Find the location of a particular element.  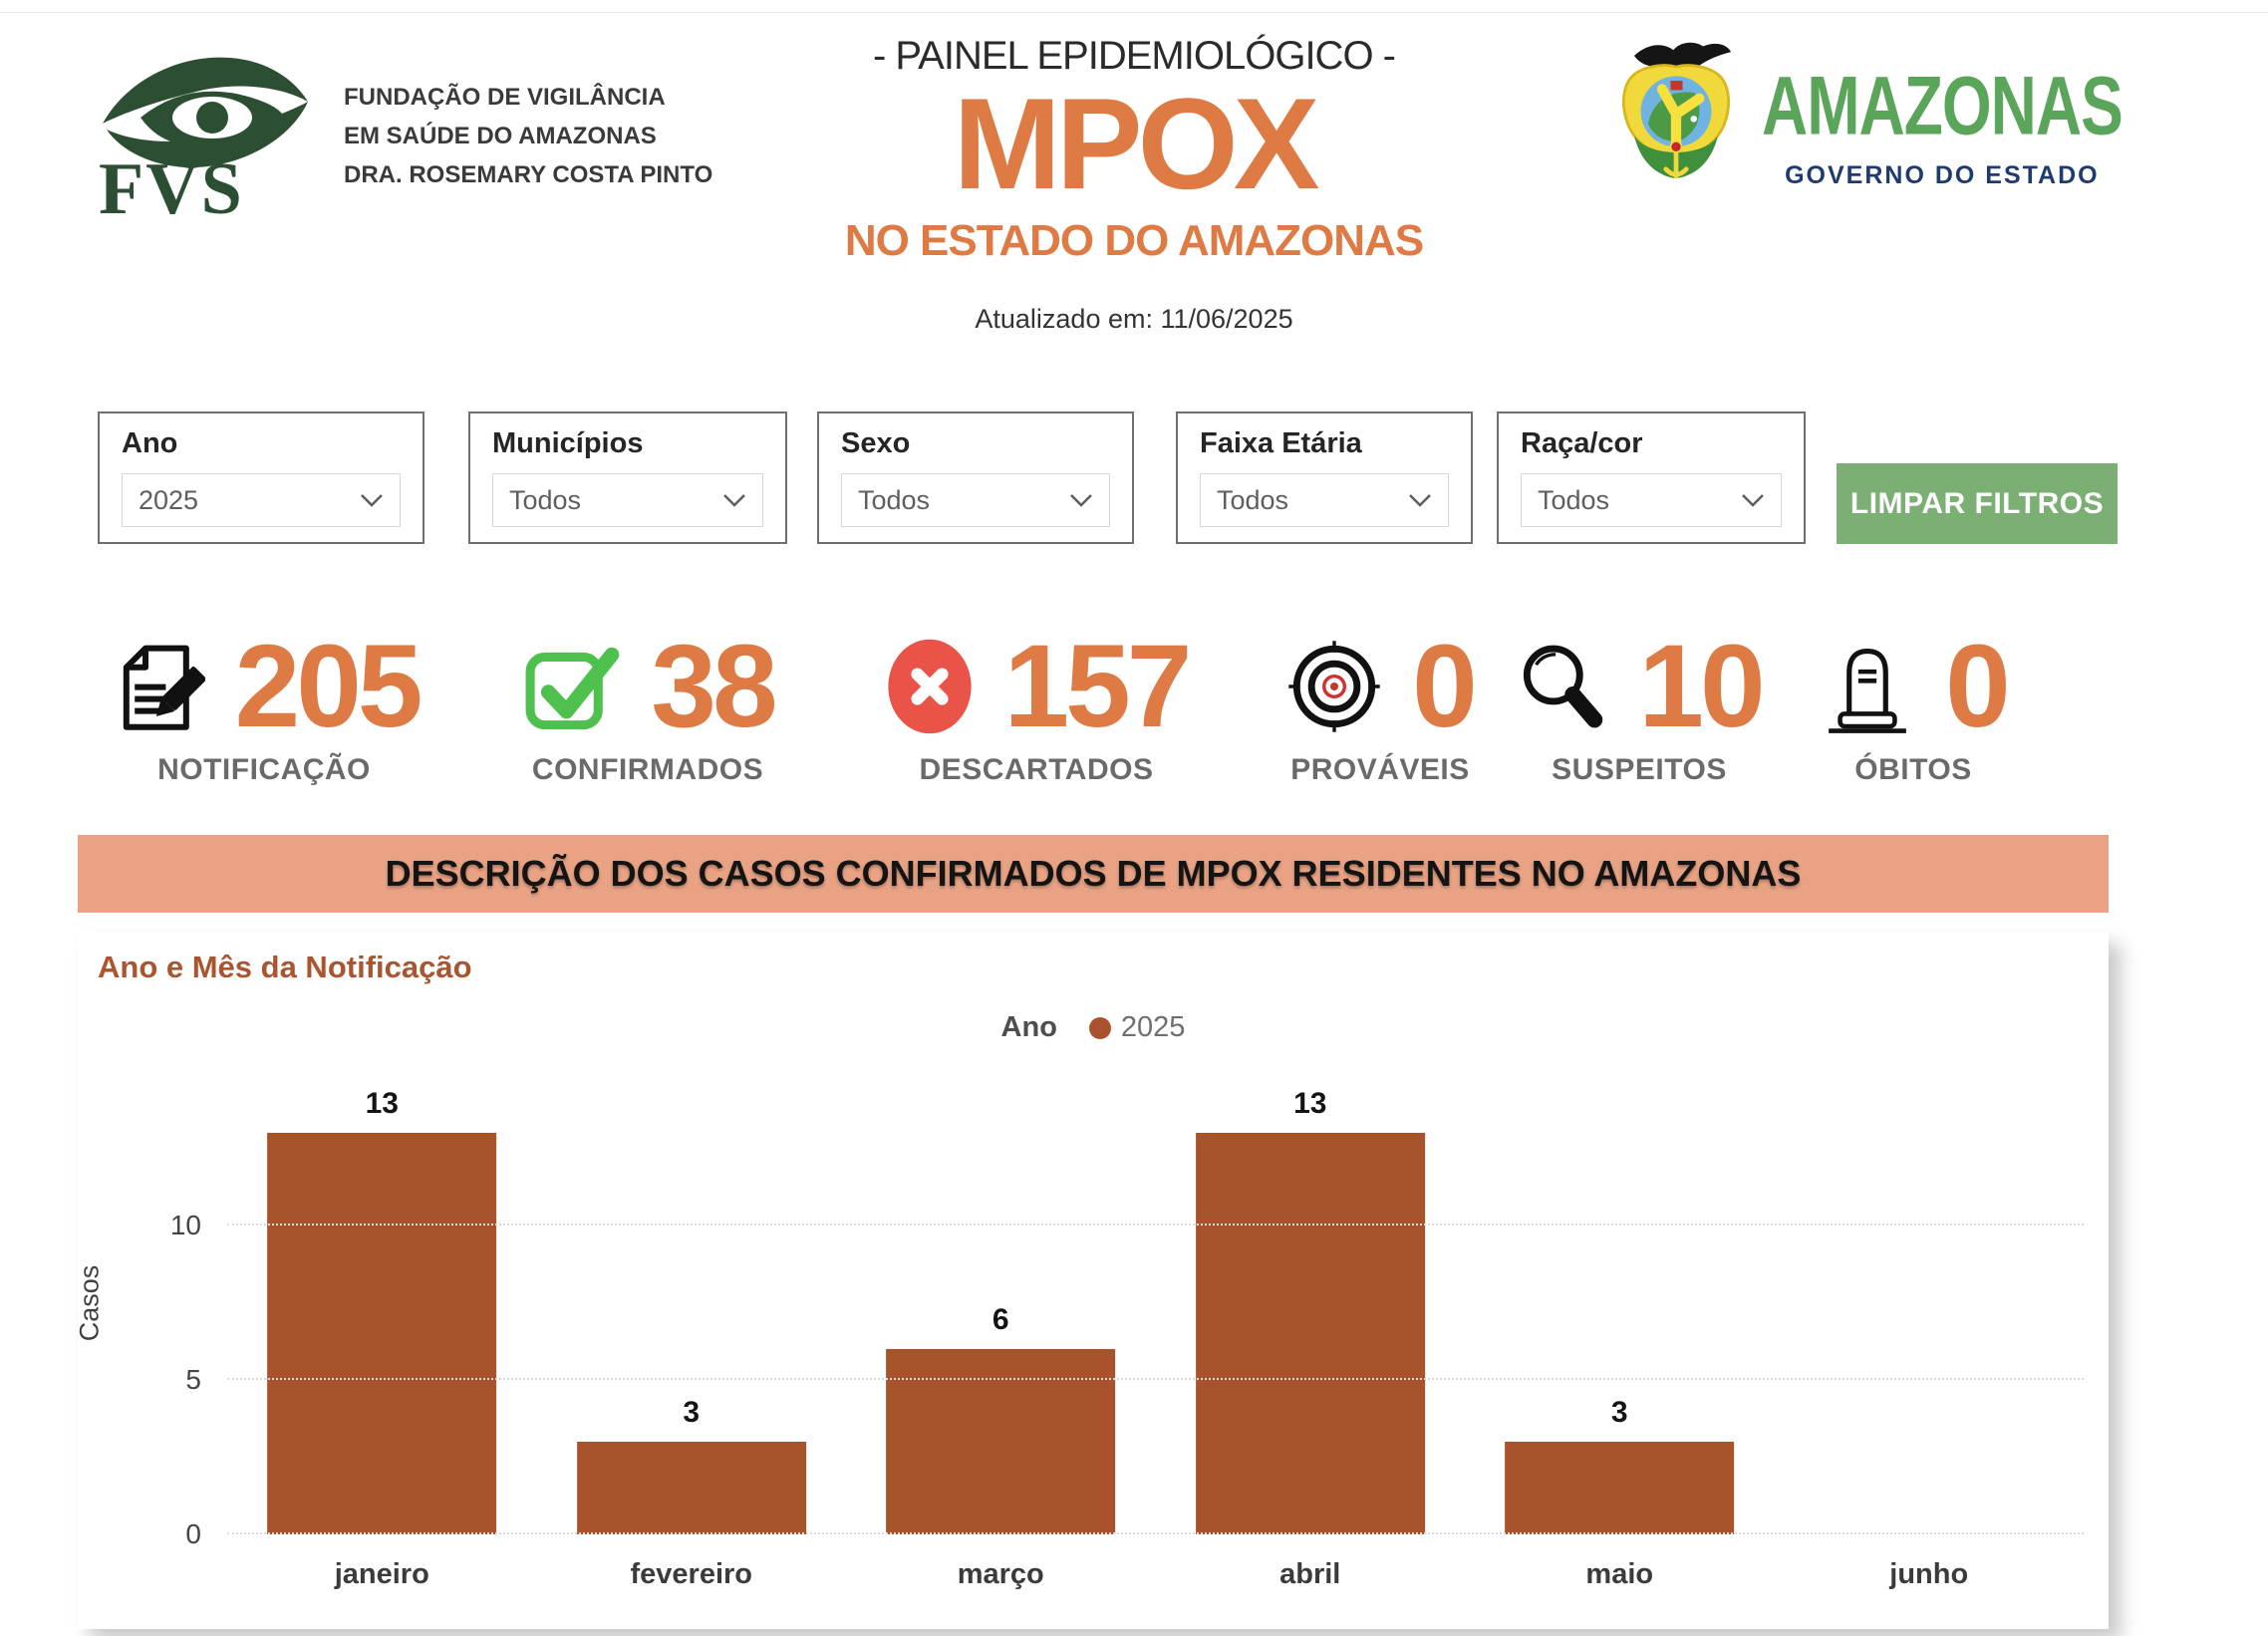

filter-ano-label: Ano is located at coordinates (150, 443).